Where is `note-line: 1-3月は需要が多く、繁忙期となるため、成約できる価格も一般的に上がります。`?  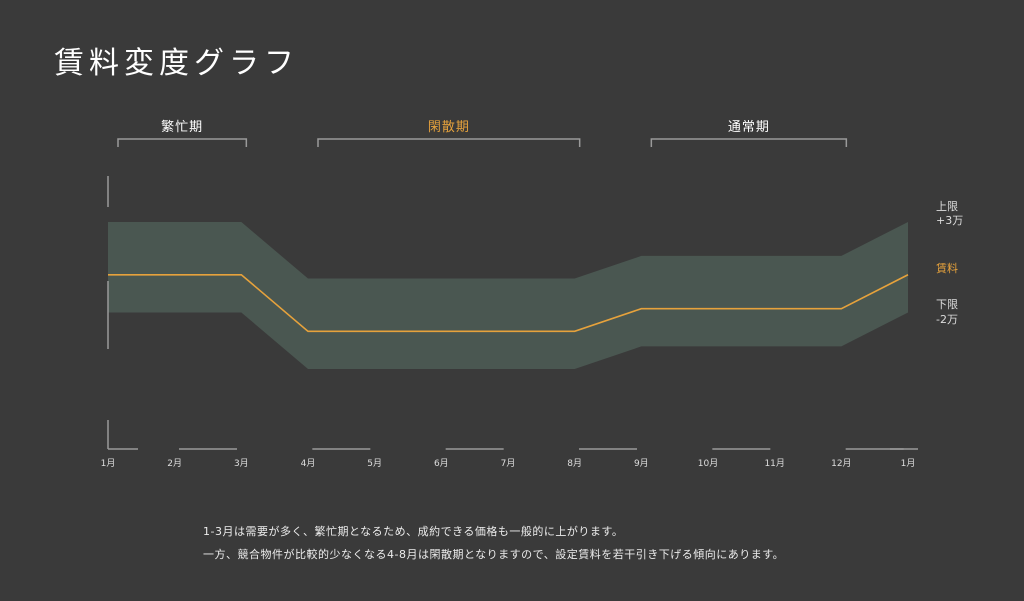
note-line: 1-3月は需要が多く、繁忙期となるため、成約できる価格も一般的に上がります。 is located at coordinates (413, 531).